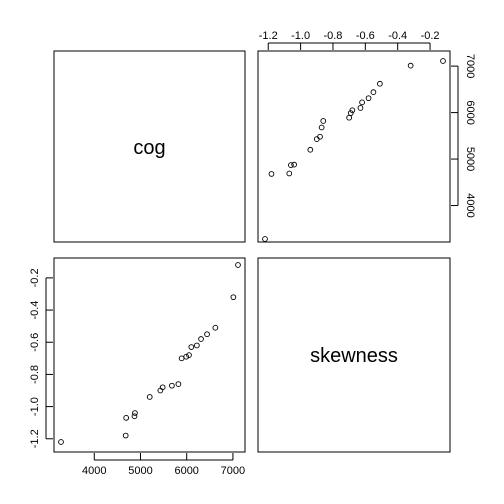 This screenshot has width=504, height=504. What do you see at coordinates (41, 358) in the screenshot?
I see `axis-left-skewness: -1.2 -1.0 -0.8 -0.6 -0.4 -0.2` at bounding box center [41, 358].